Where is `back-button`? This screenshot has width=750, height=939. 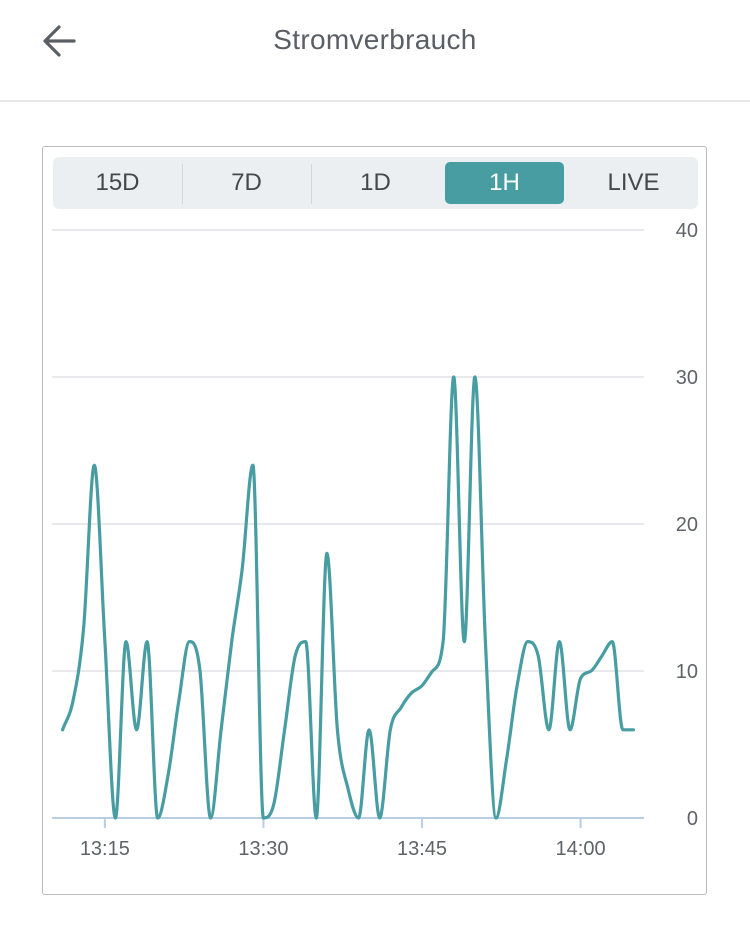 back-button is located at coordinates (60, 42).